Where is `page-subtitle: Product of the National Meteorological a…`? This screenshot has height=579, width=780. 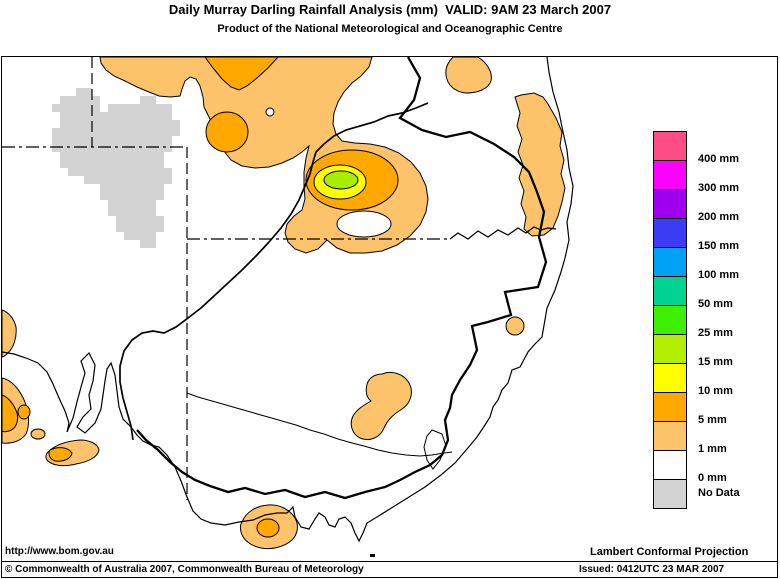
page-subtitle: Product of the National Meteorological a… is located at coordinates (390, 29).